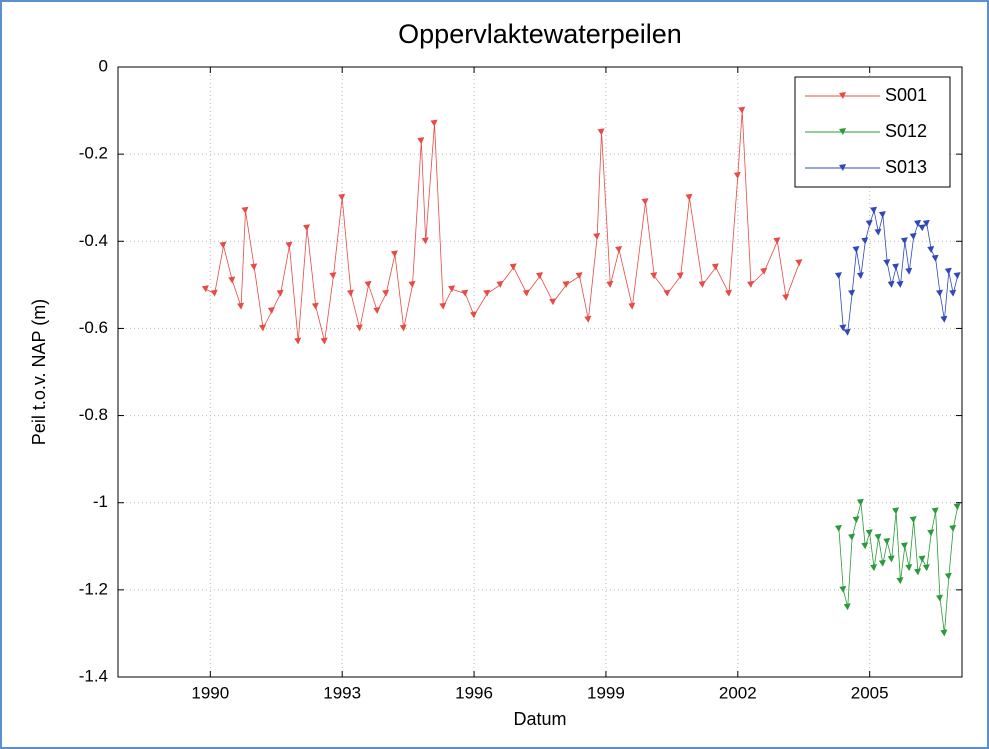 The width and height of the screenshot is (989, 749). I want to click on series-line, so click(898, 271).